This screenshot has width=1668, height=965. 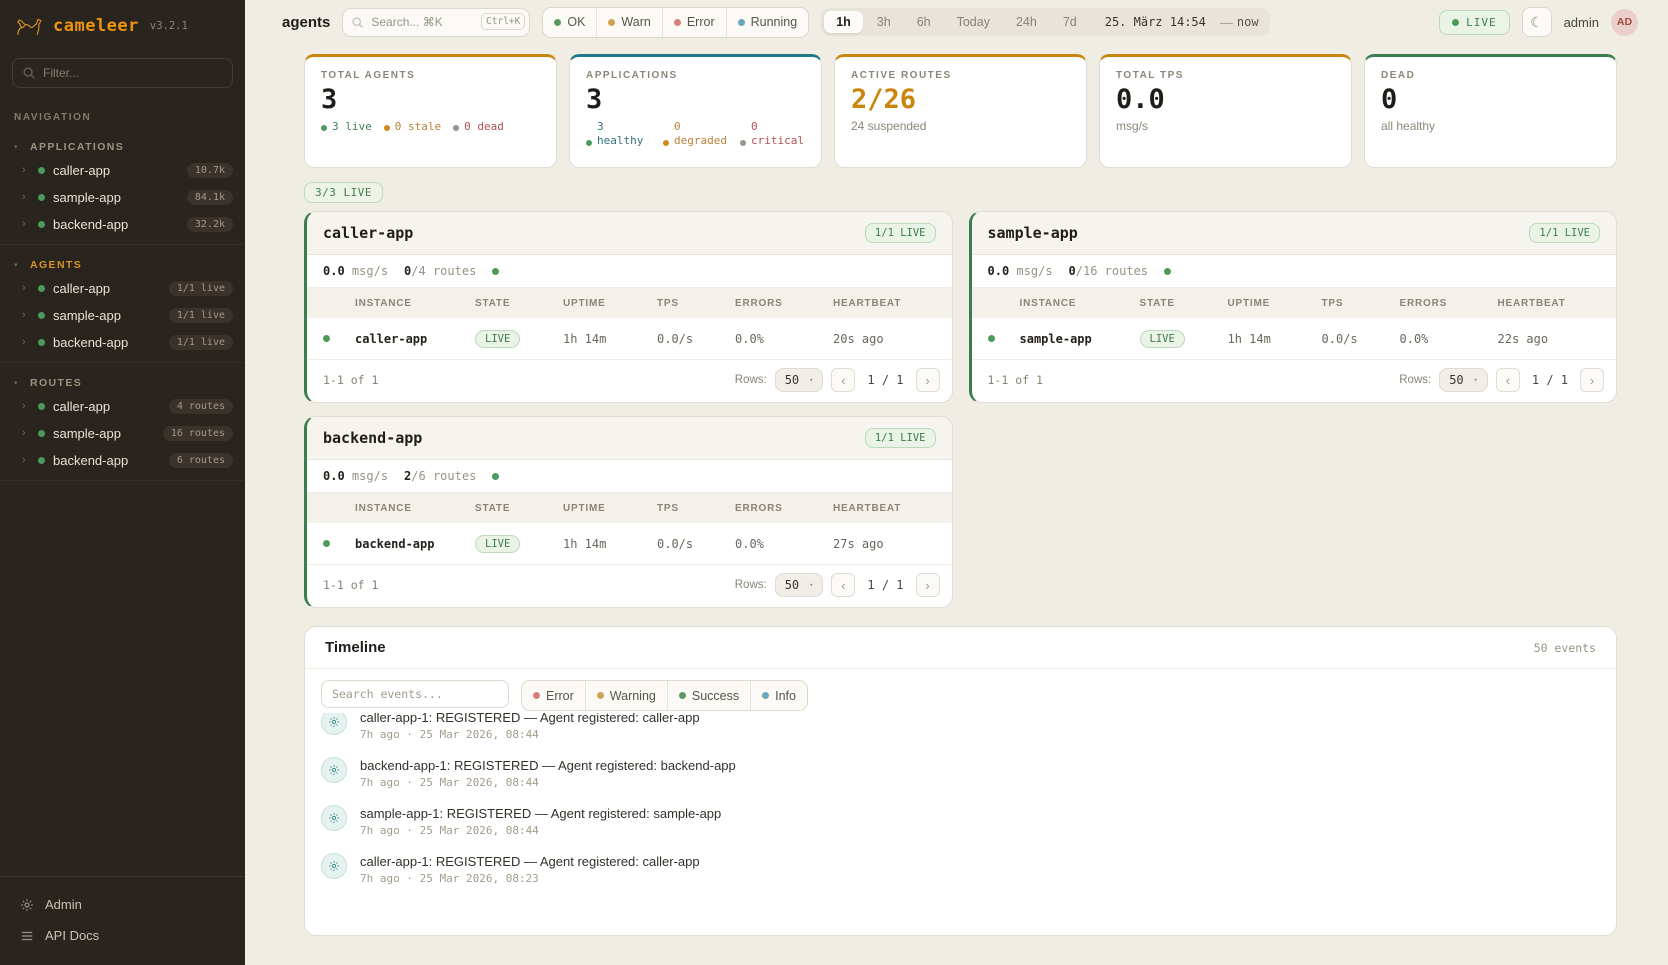 I want to click on range-6h-button: 6h, so click(x=924, y=22).